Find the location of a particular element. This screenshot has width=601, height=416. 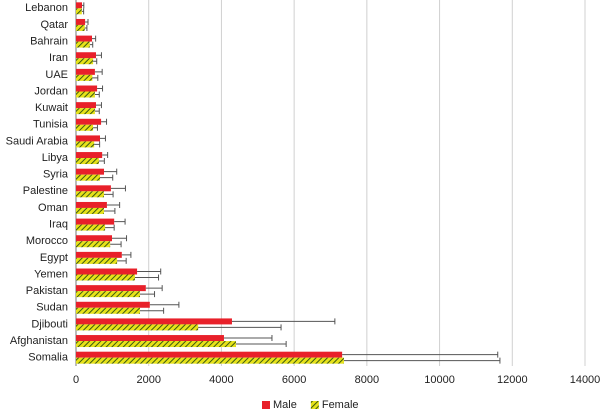

y-tick-label: Pakistan is located at coordinates (47, 291).